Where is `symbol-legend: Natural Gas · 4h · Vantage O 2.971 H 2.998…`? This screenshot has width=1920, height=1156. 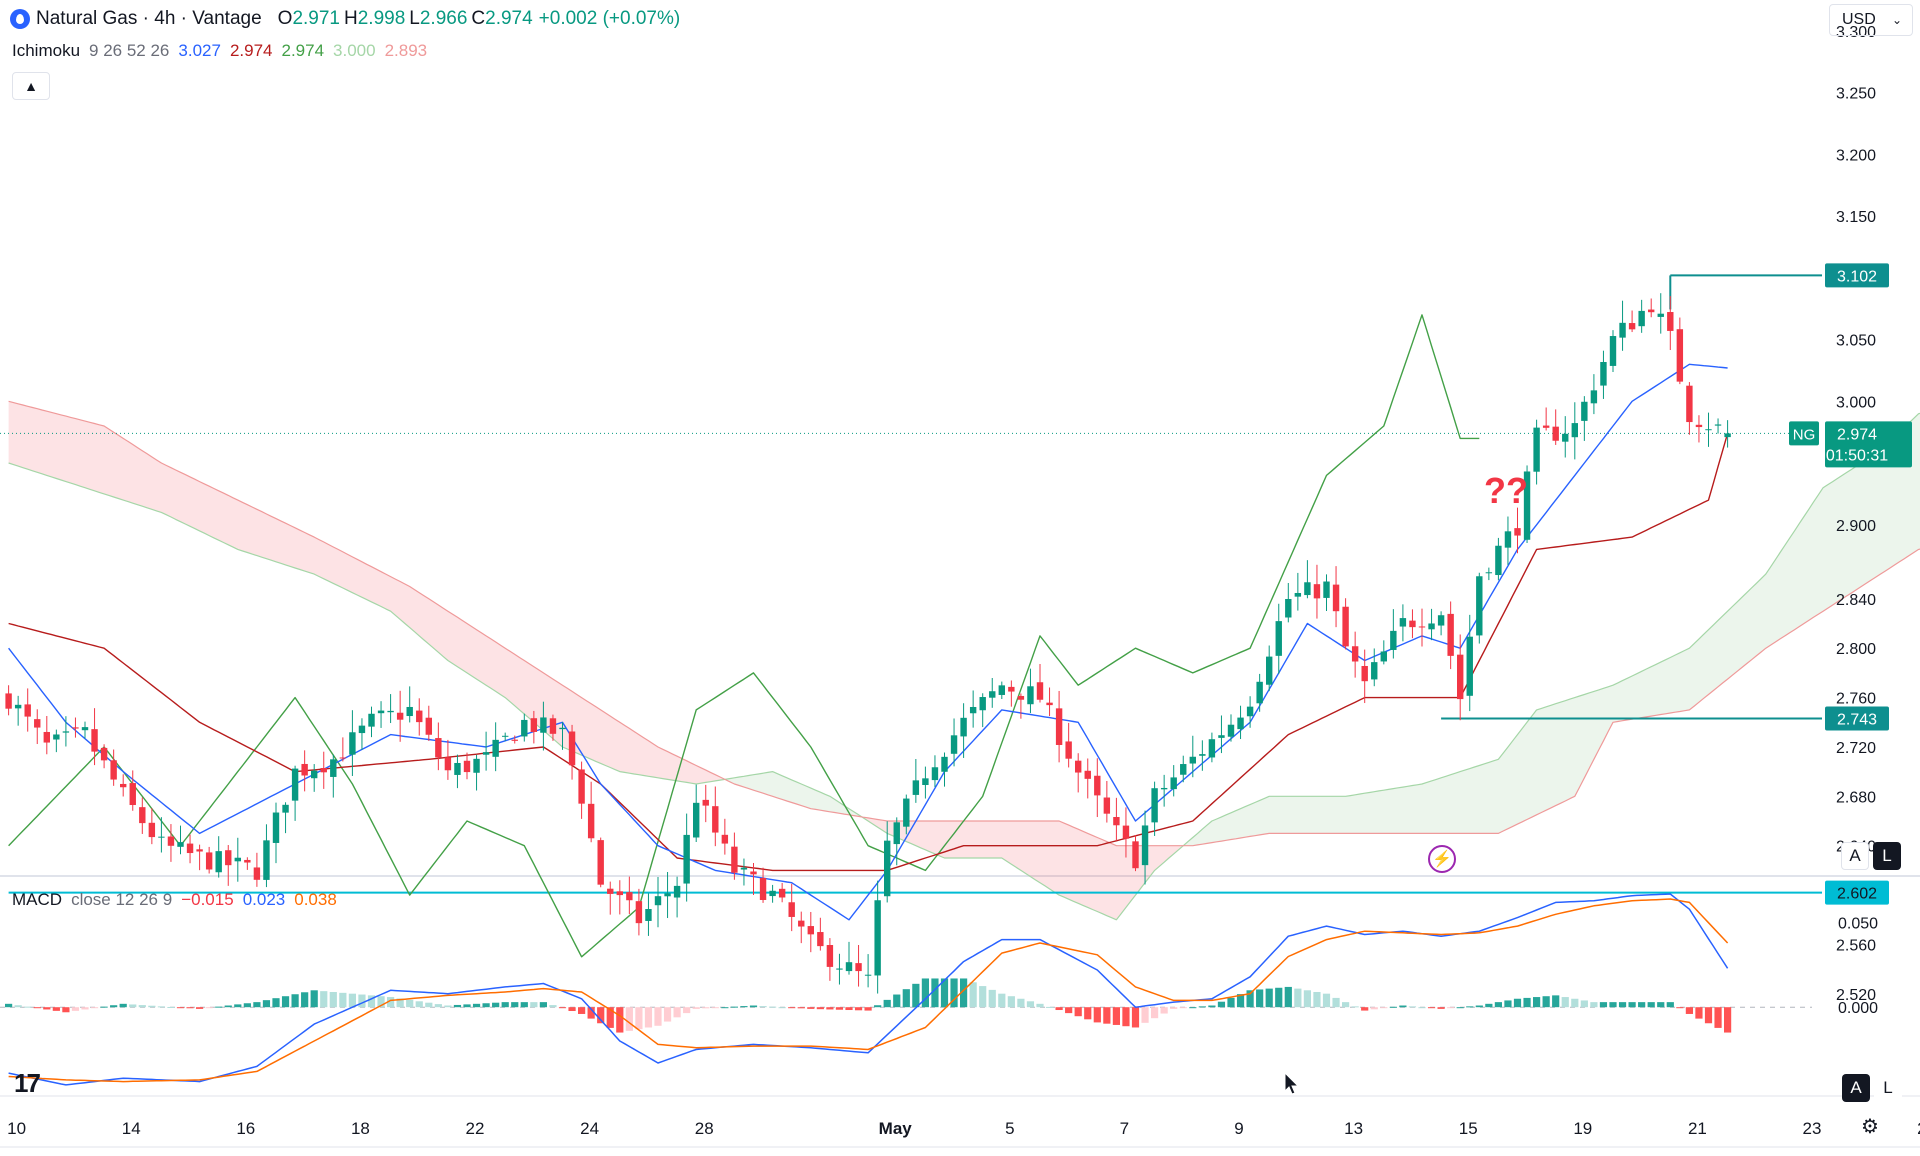
symbol-legend: Natural Gas · 4h · Vantage O 2.971 H 2.998… is located at coordinates (345, 19).